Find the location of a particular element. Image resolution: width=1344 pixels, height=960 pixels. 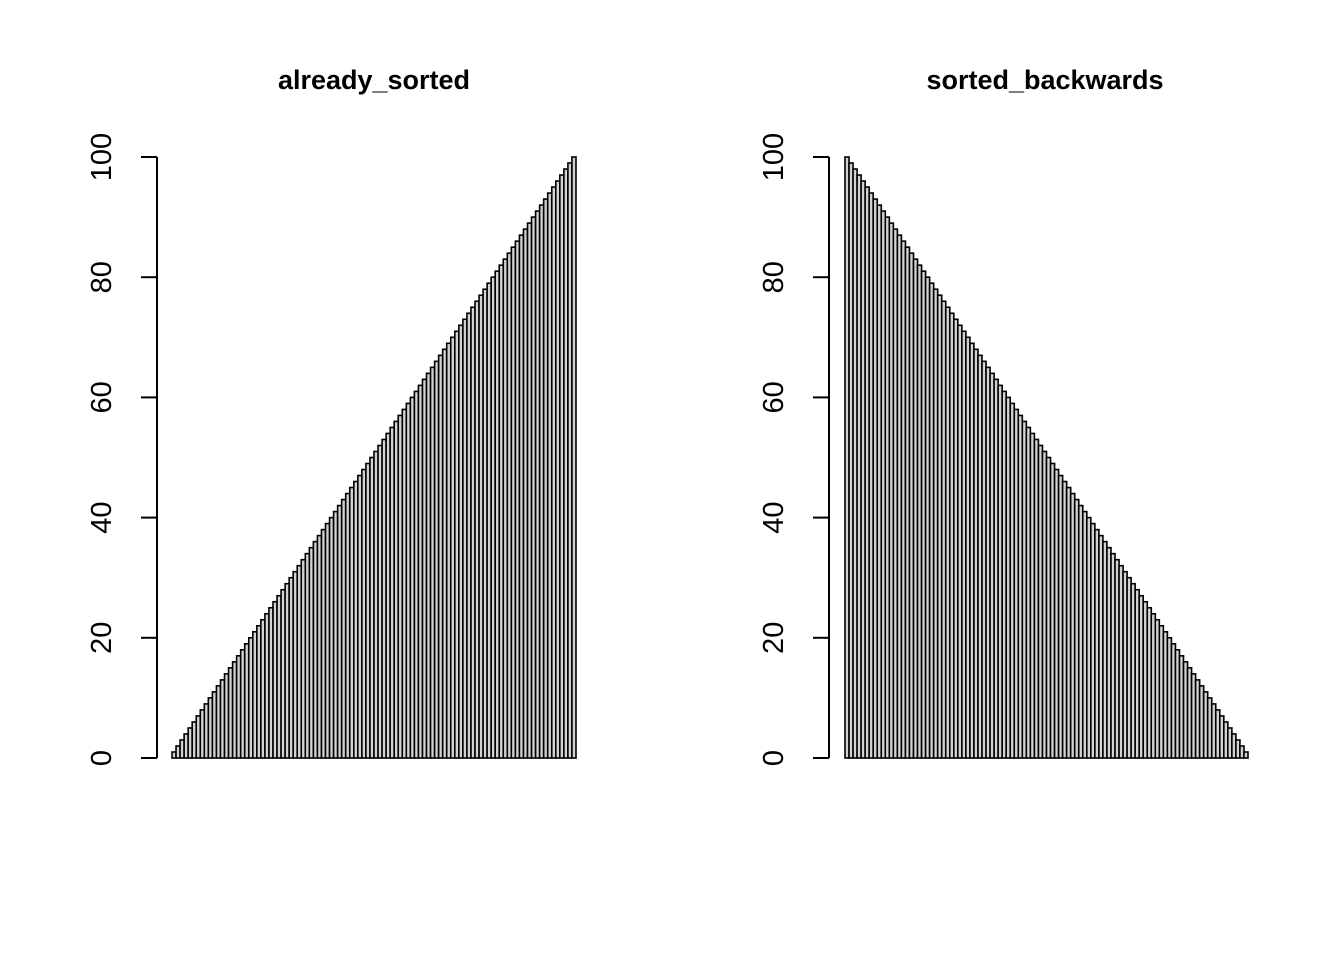

chart-title: already_sorted is located at coordinates (374, 80).